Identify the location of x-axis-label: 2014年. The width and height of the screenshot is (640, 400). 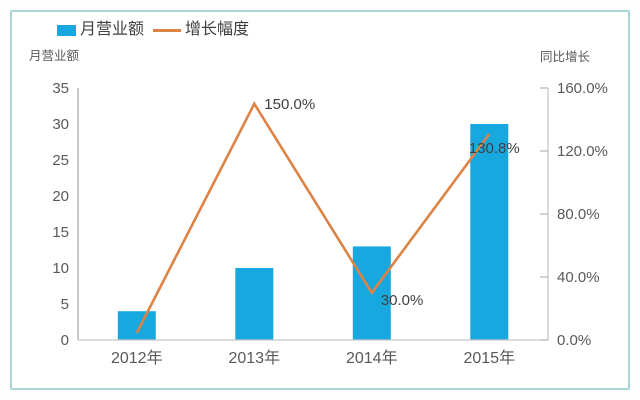
(372, 358).